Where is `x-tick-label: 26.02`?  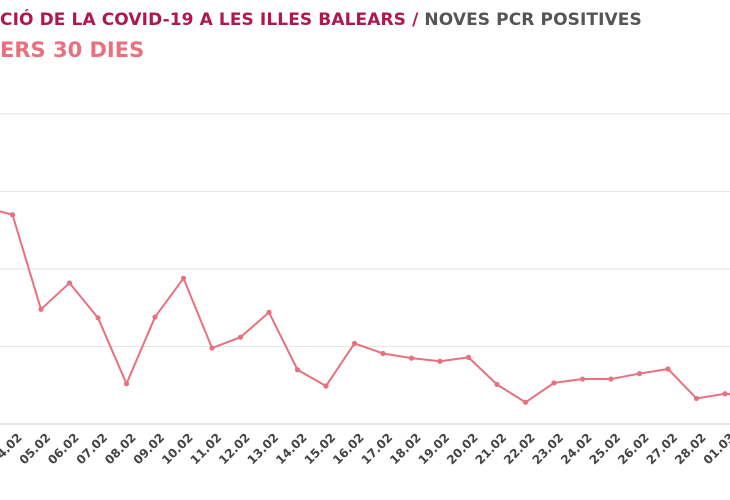 x-tick-label: 26.02 is located at coordinates (633, 448).